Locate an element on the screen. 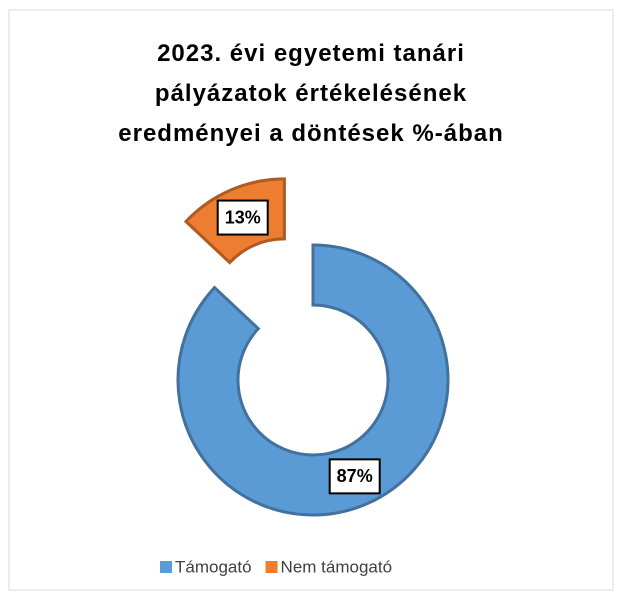 Image resolution: width=622 pixels, height=600 pixels. value-label: 87% is located at coordinates (355, 476).